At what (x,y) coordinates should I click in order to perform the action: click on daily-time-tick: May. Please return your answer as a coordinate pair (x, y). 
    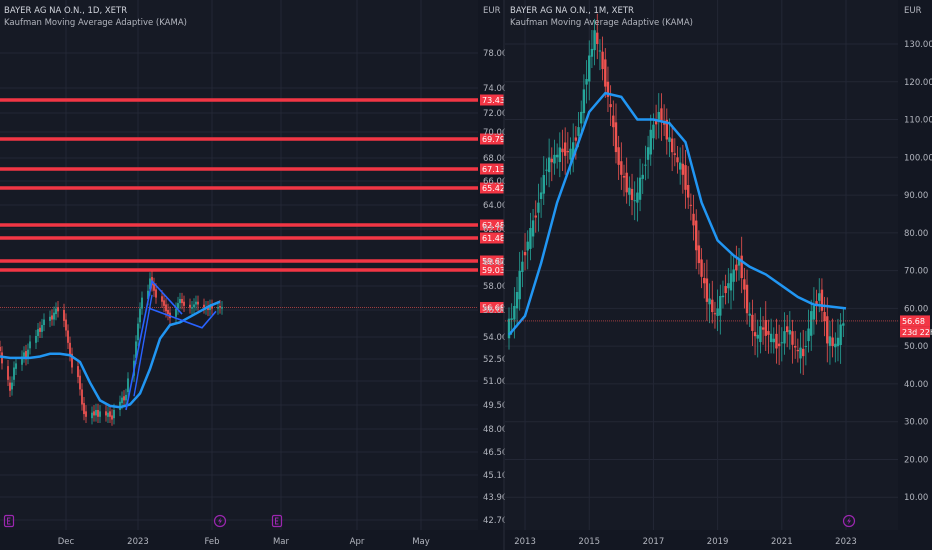
    Looking at the image, I should click on (421, 542).